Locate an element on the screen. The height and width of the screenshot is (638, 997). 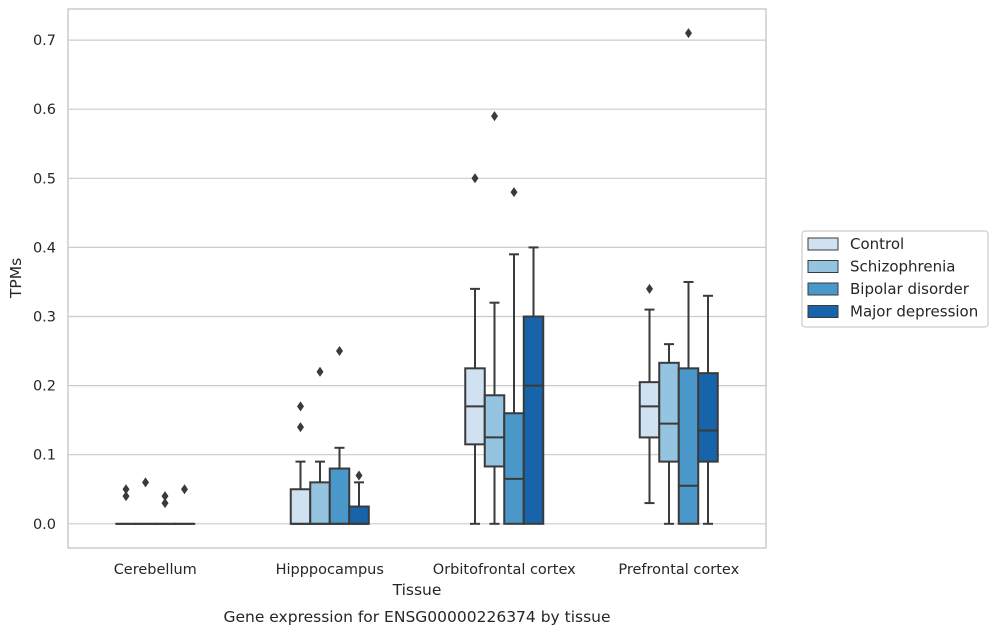
y-tick-labels: 0.0 0.1 0.2 0.3 0.4 0.5 0.6 0.7 is located at coordinates (44, 283).